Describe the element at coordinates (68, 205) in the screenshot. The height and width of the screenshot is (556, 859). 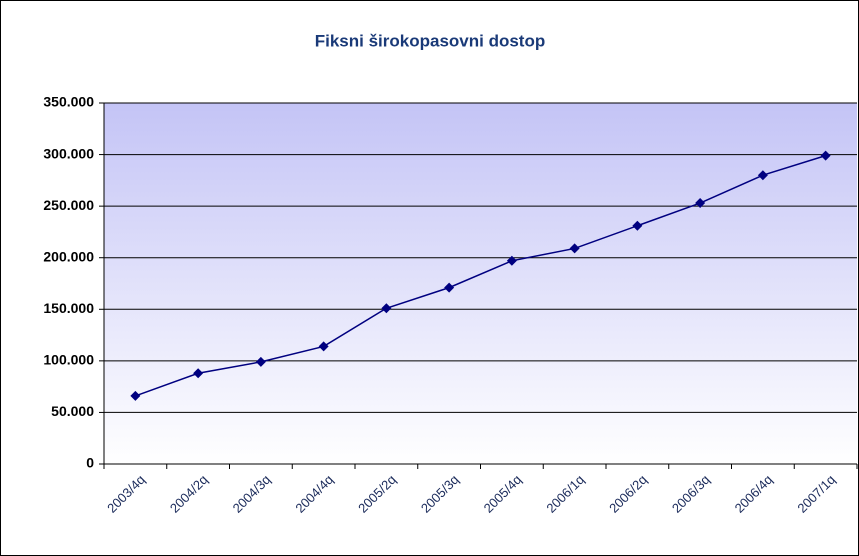
I see `y-tick-label: 250.000` at that location.